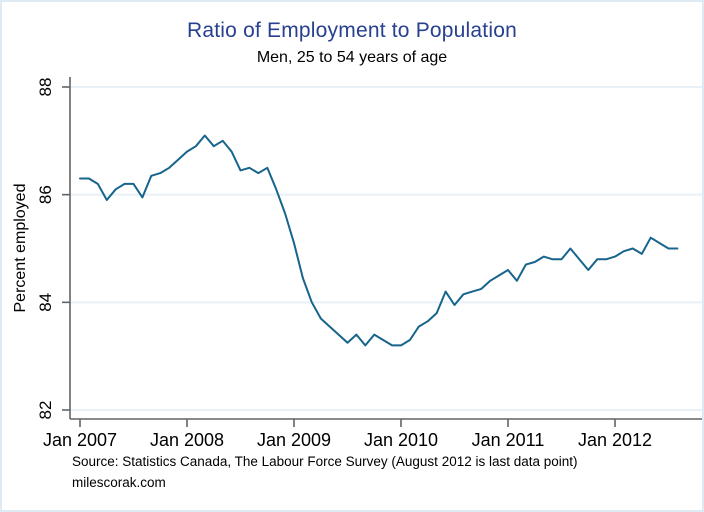  Describe the element at coordinates (45, 87) in the screenshot. I see `y-tick-label: 88` at that location.